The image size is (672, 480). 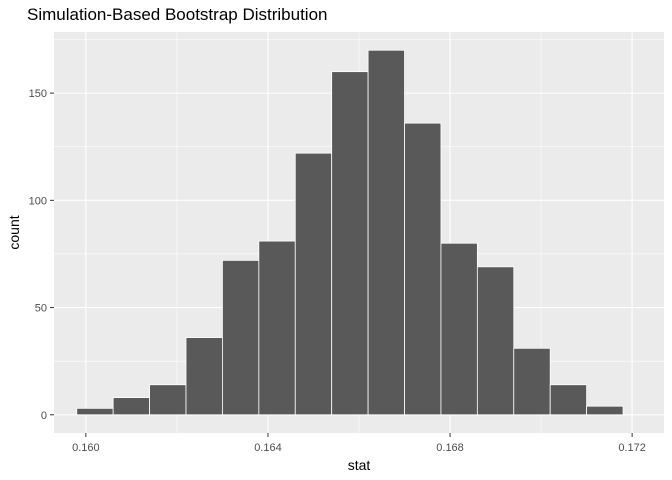 What do you see at coordinates (38, 94) in the screenshot?
I see `y-tick-label: 150` at bounding box center [38, 94].